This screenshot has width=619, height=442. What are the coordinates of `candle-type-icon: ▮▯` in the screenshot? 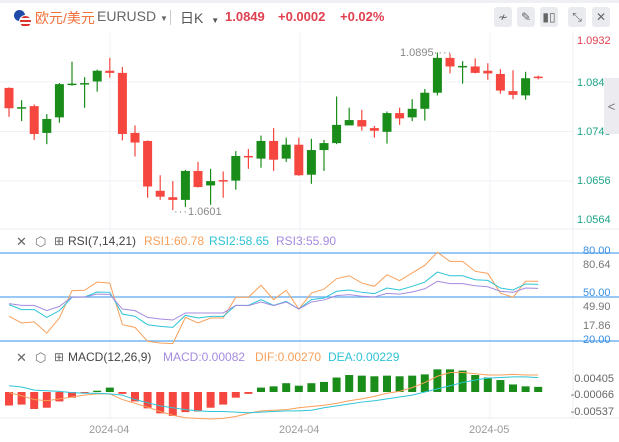 It's located at (549, 17).